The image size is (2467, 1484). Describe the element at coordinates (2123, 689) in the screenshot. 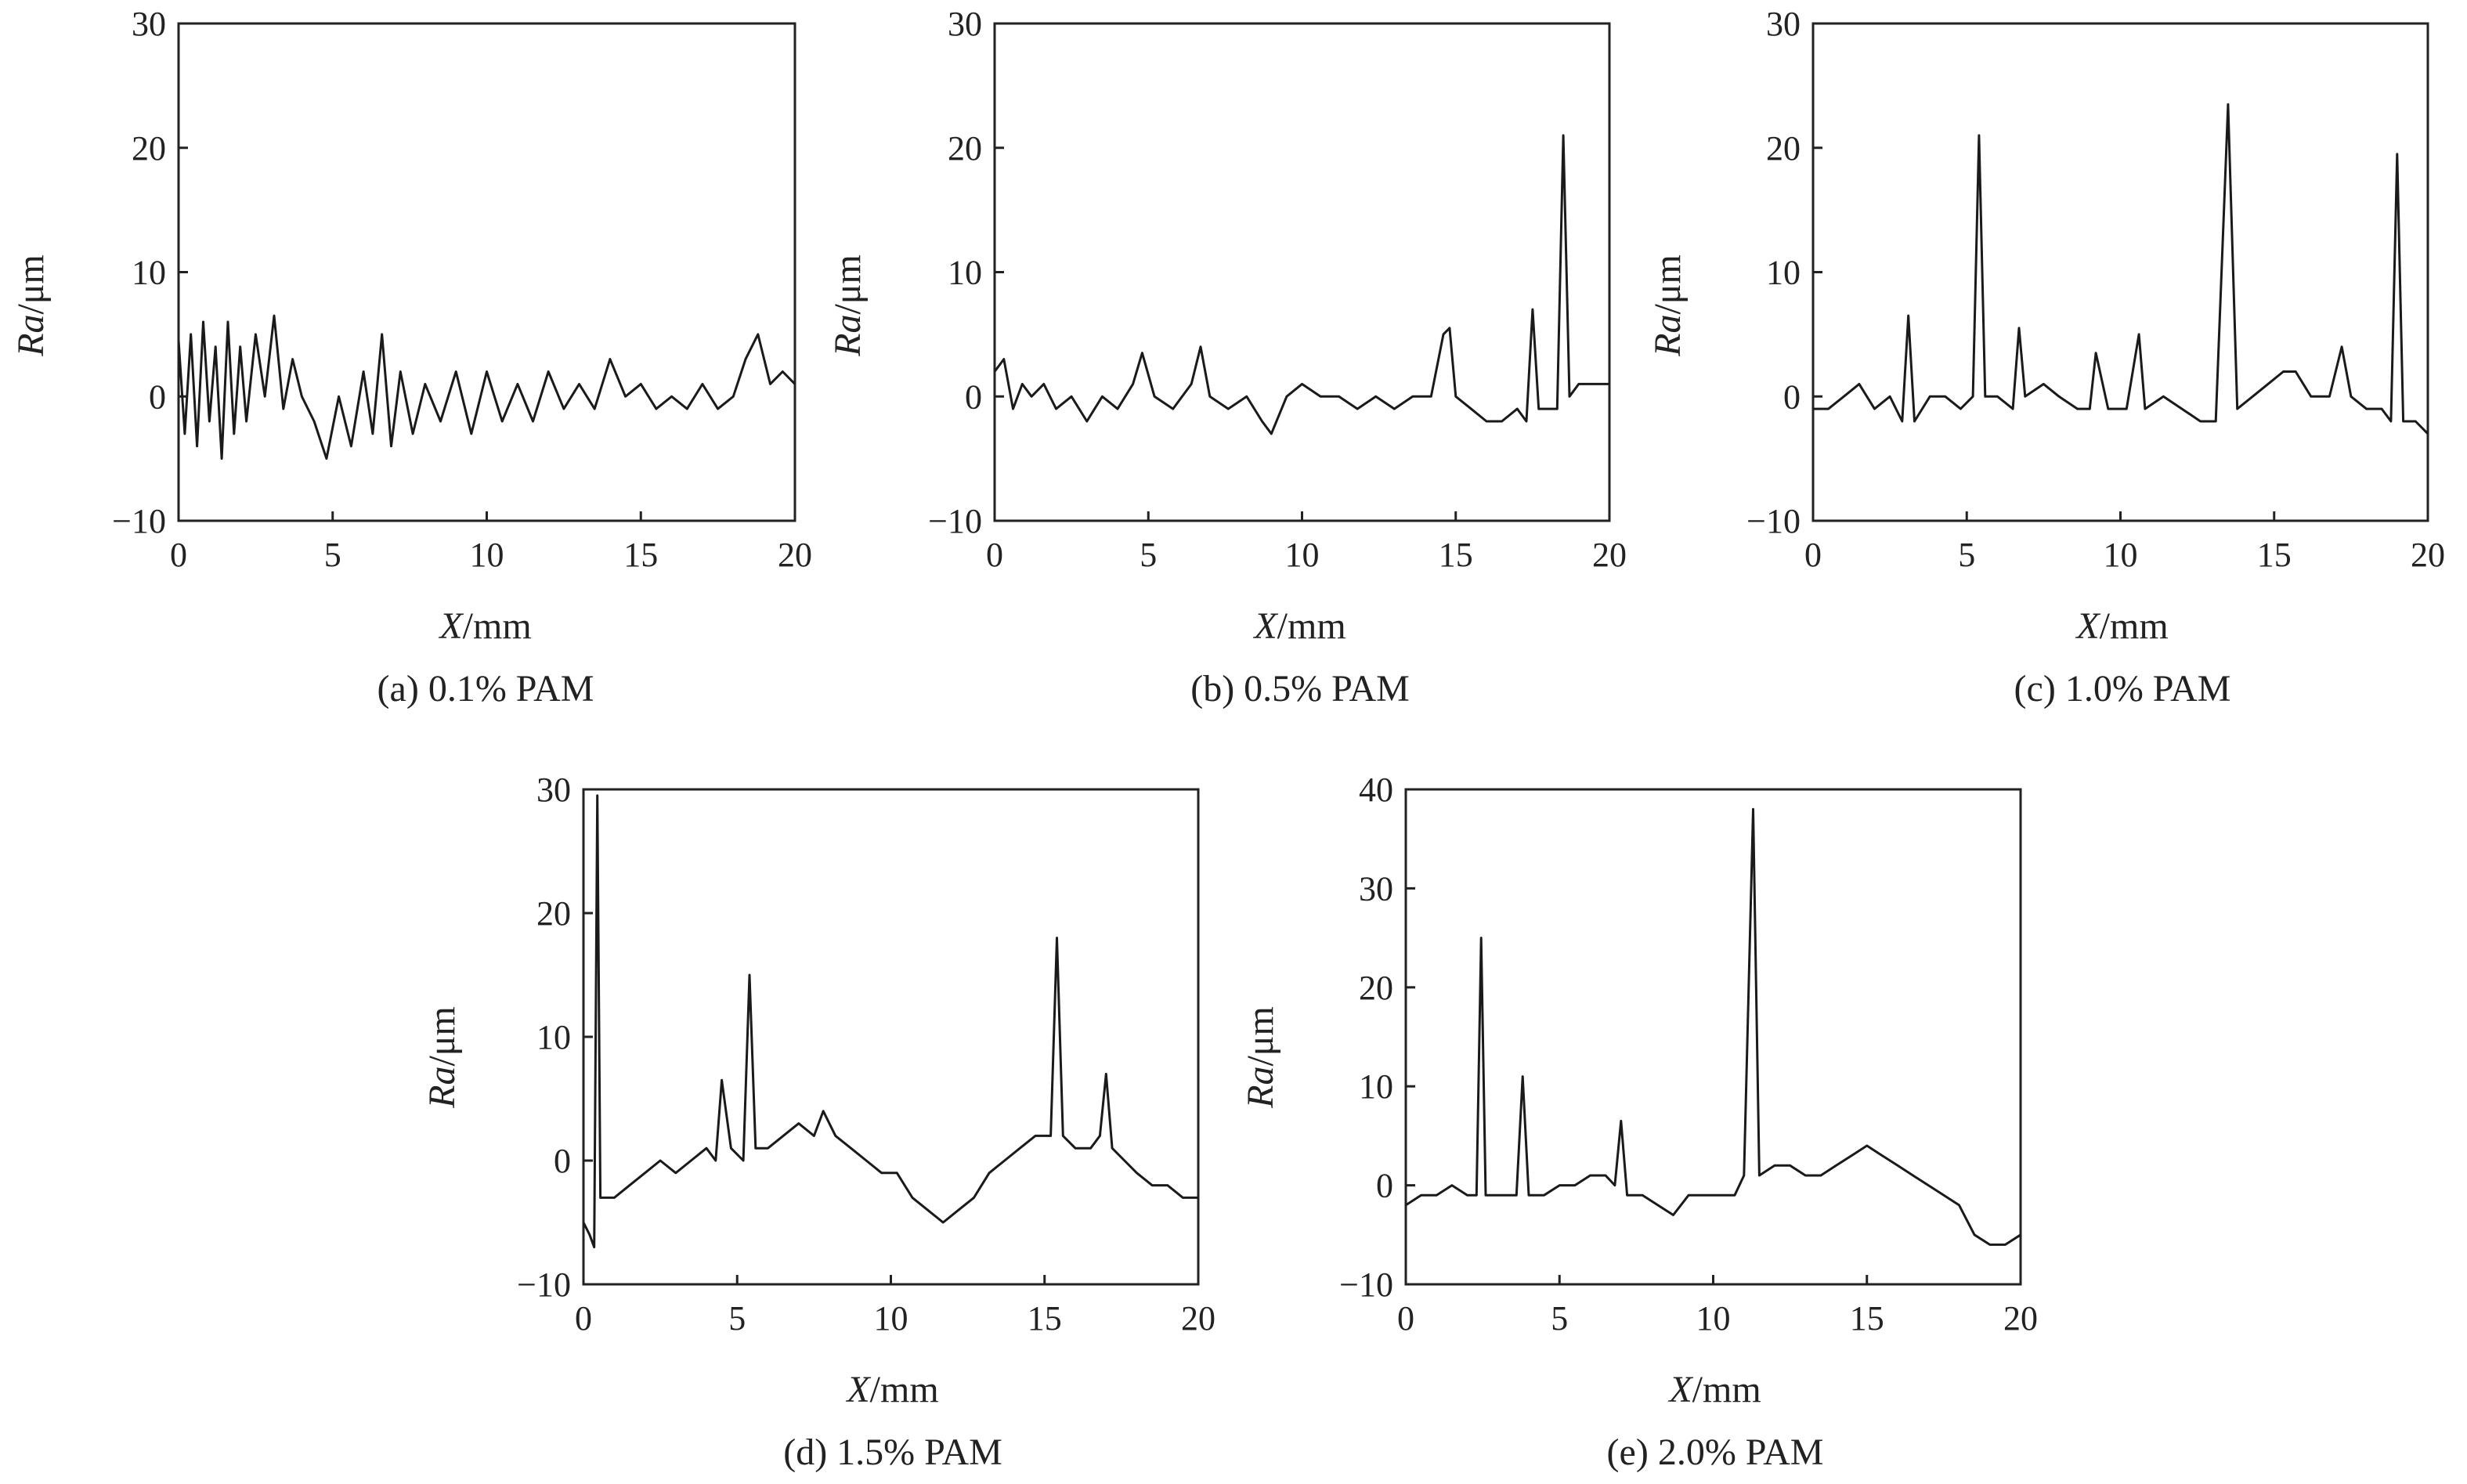

I see `panel-c-caption: (c) 1.0% PAM` at that location.